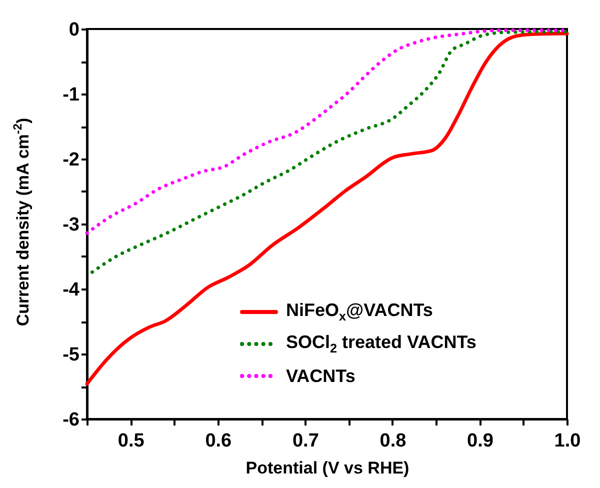 Image resolution: width=600 pixels, height=488 pixels. Describe the element at coordinates (71, 355) in the screenshot. I see `y-tick-label: -5` at that location.